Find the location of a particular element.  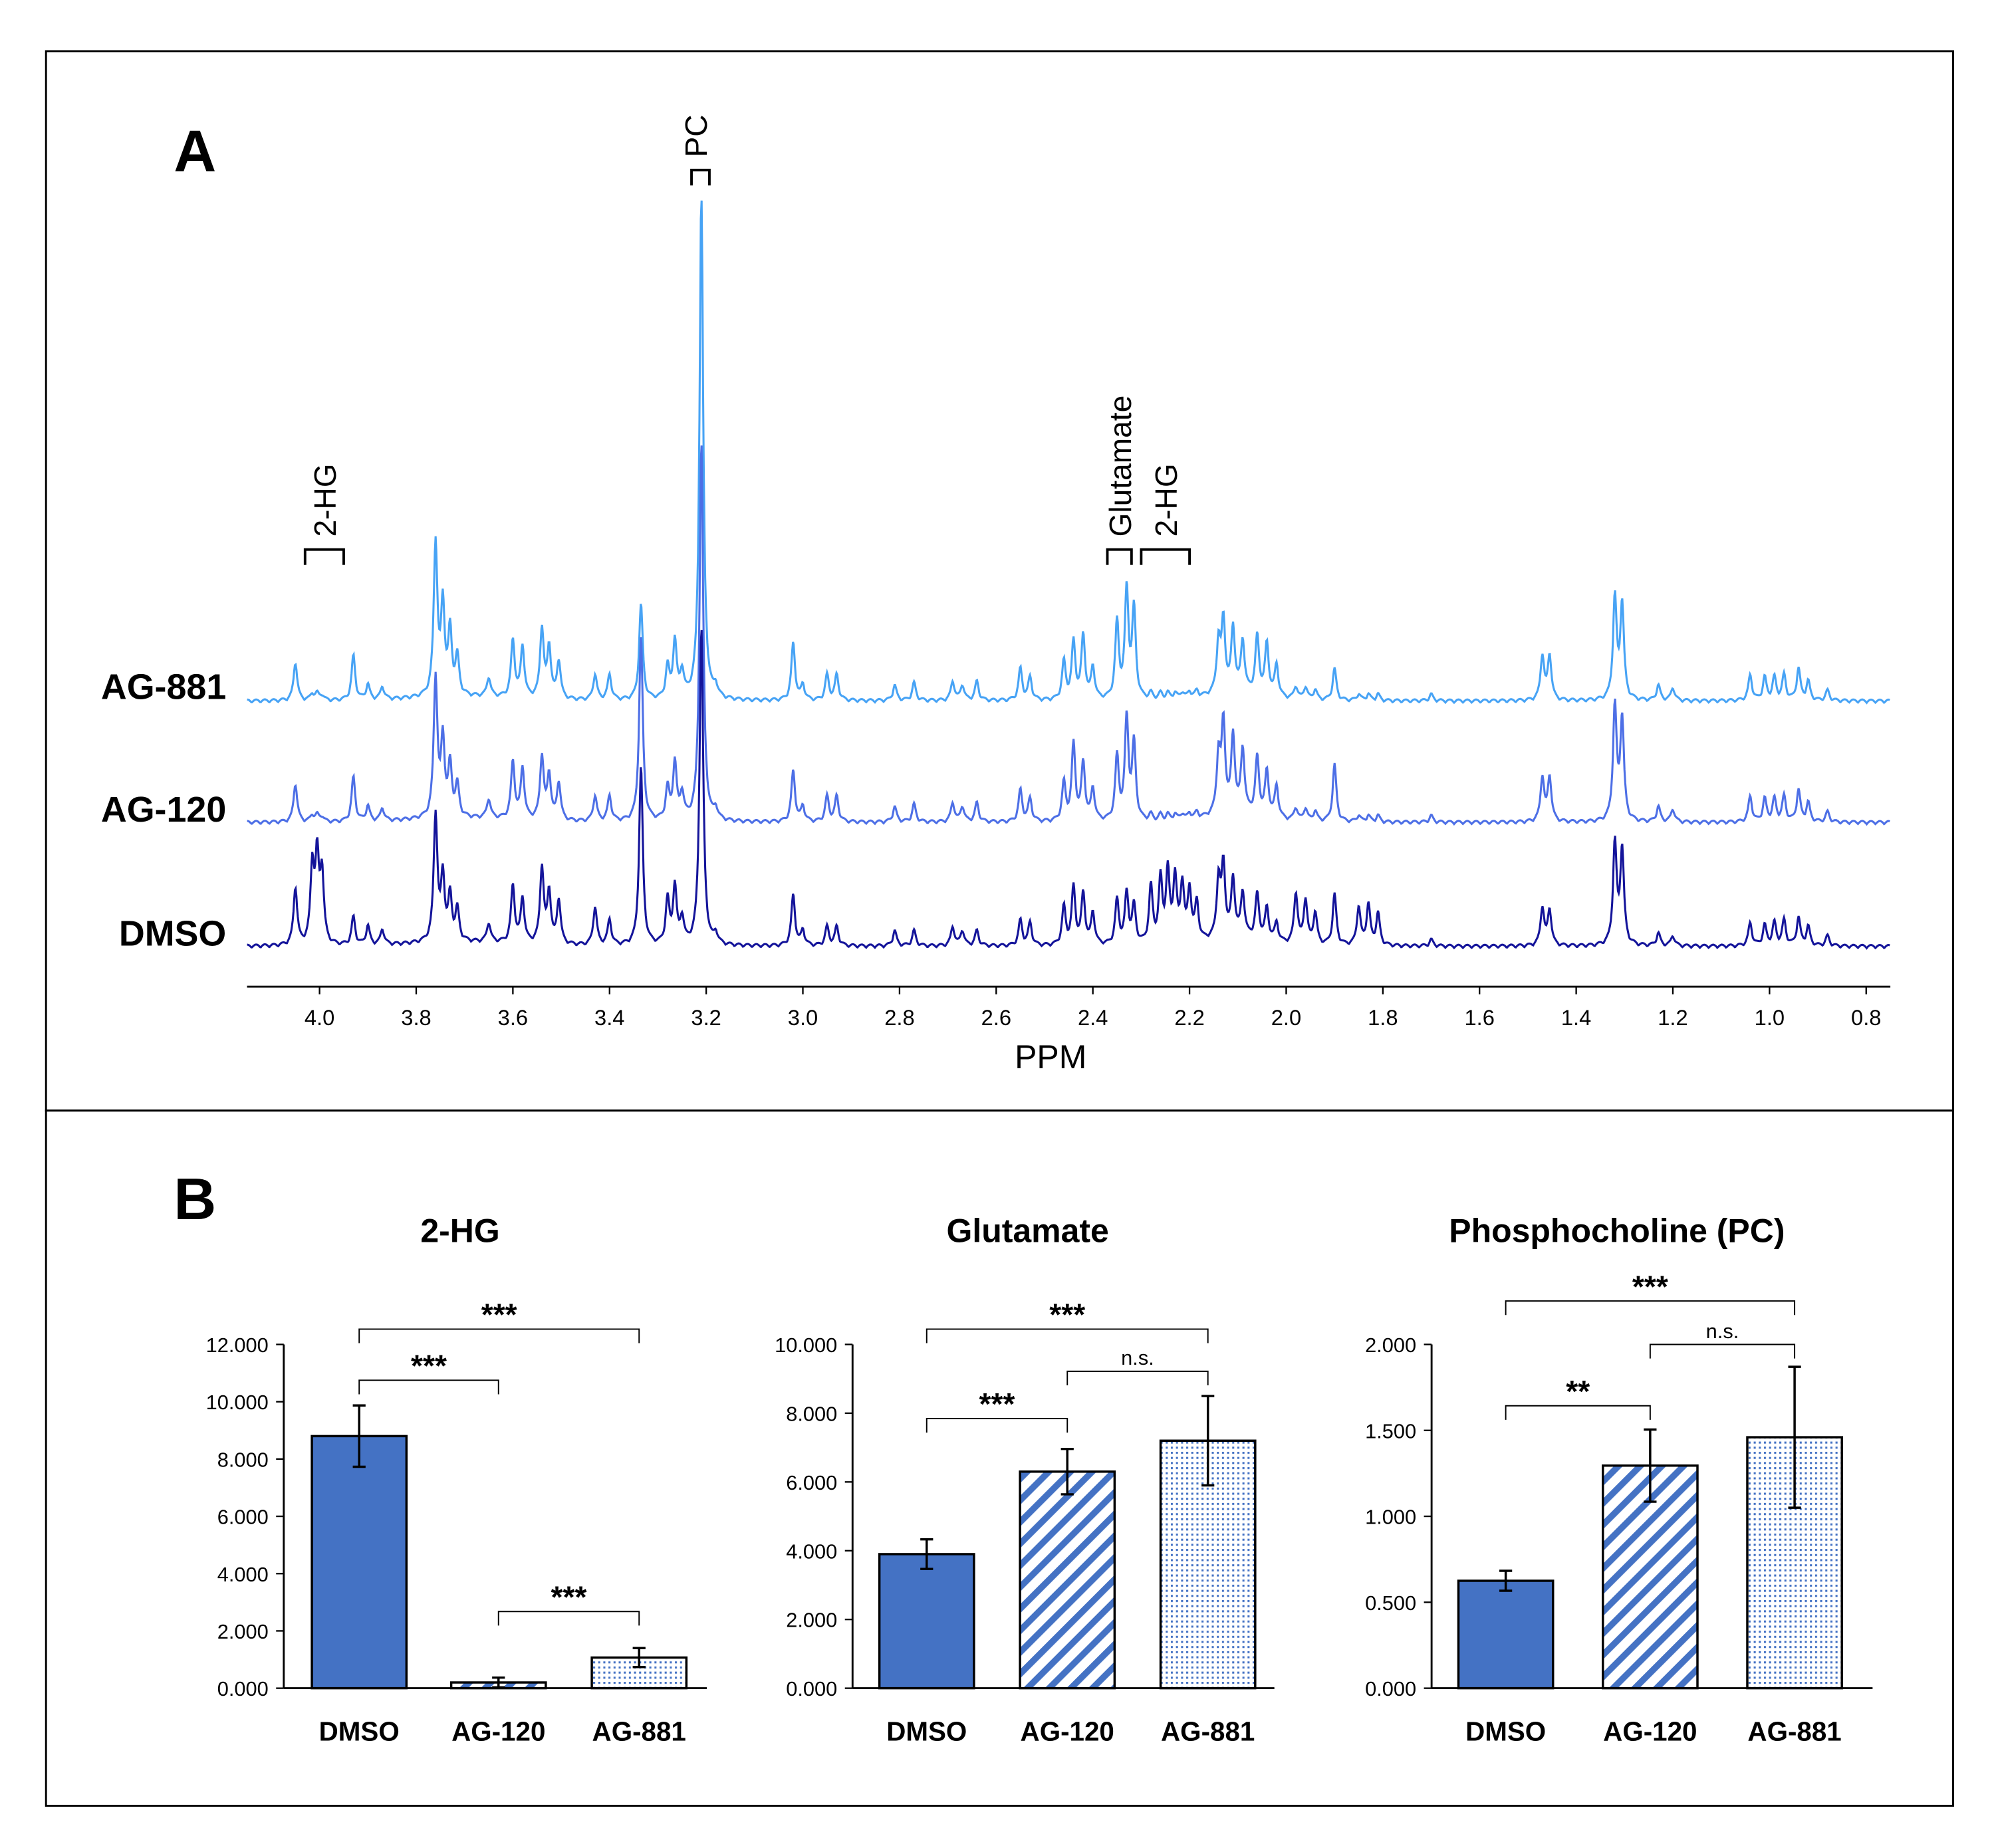

panel-a-label: A is located at coordinates (195, 151).